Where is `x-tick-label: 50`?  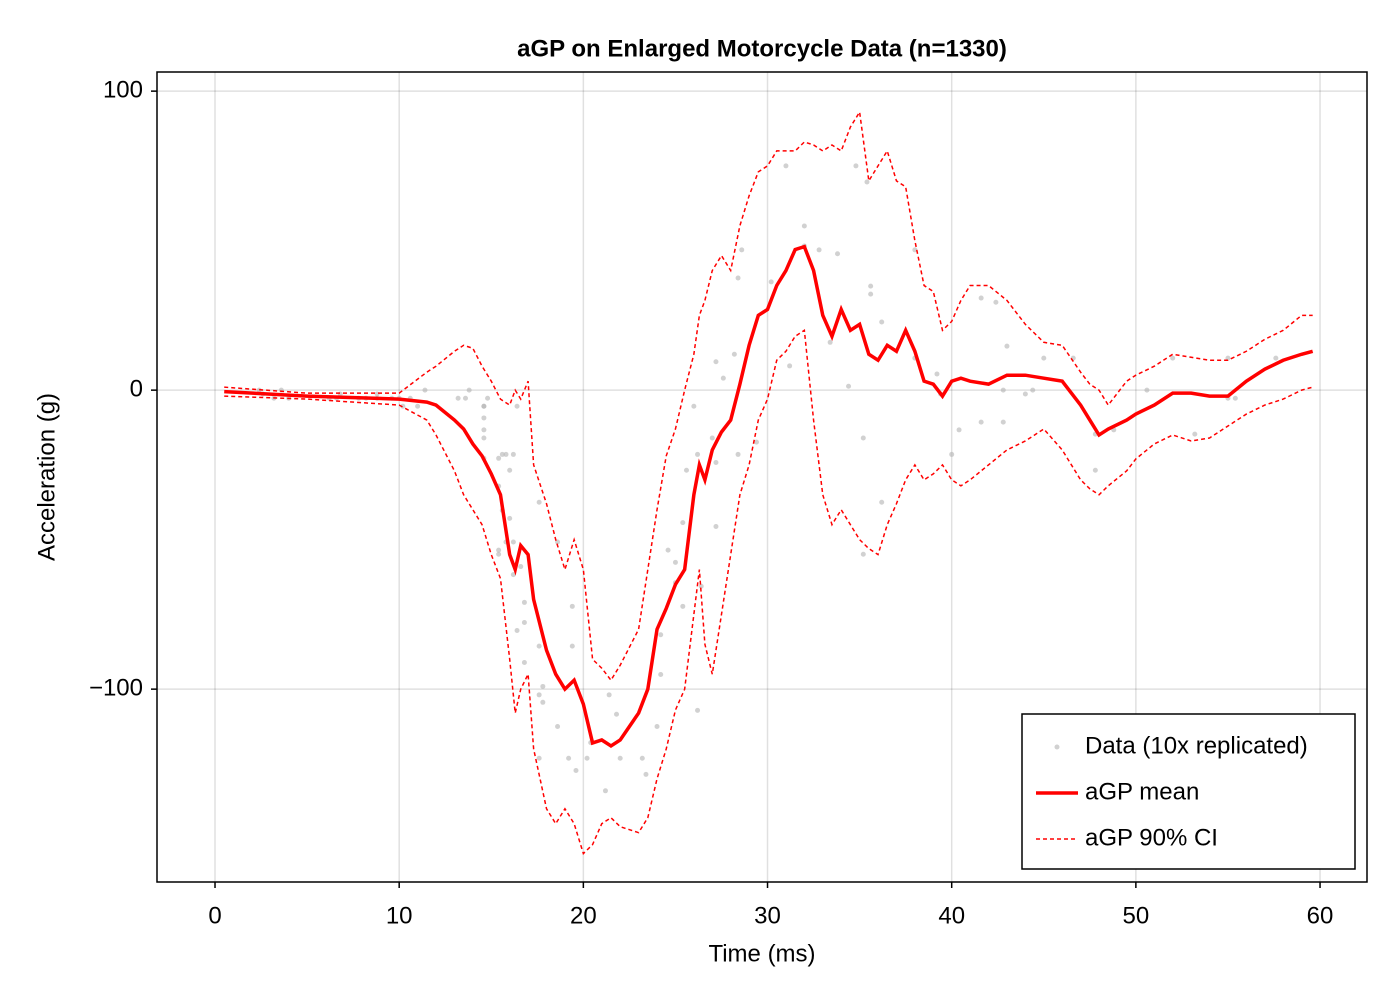
x-tick-label: 50 is located at coordinates (1136, 915).